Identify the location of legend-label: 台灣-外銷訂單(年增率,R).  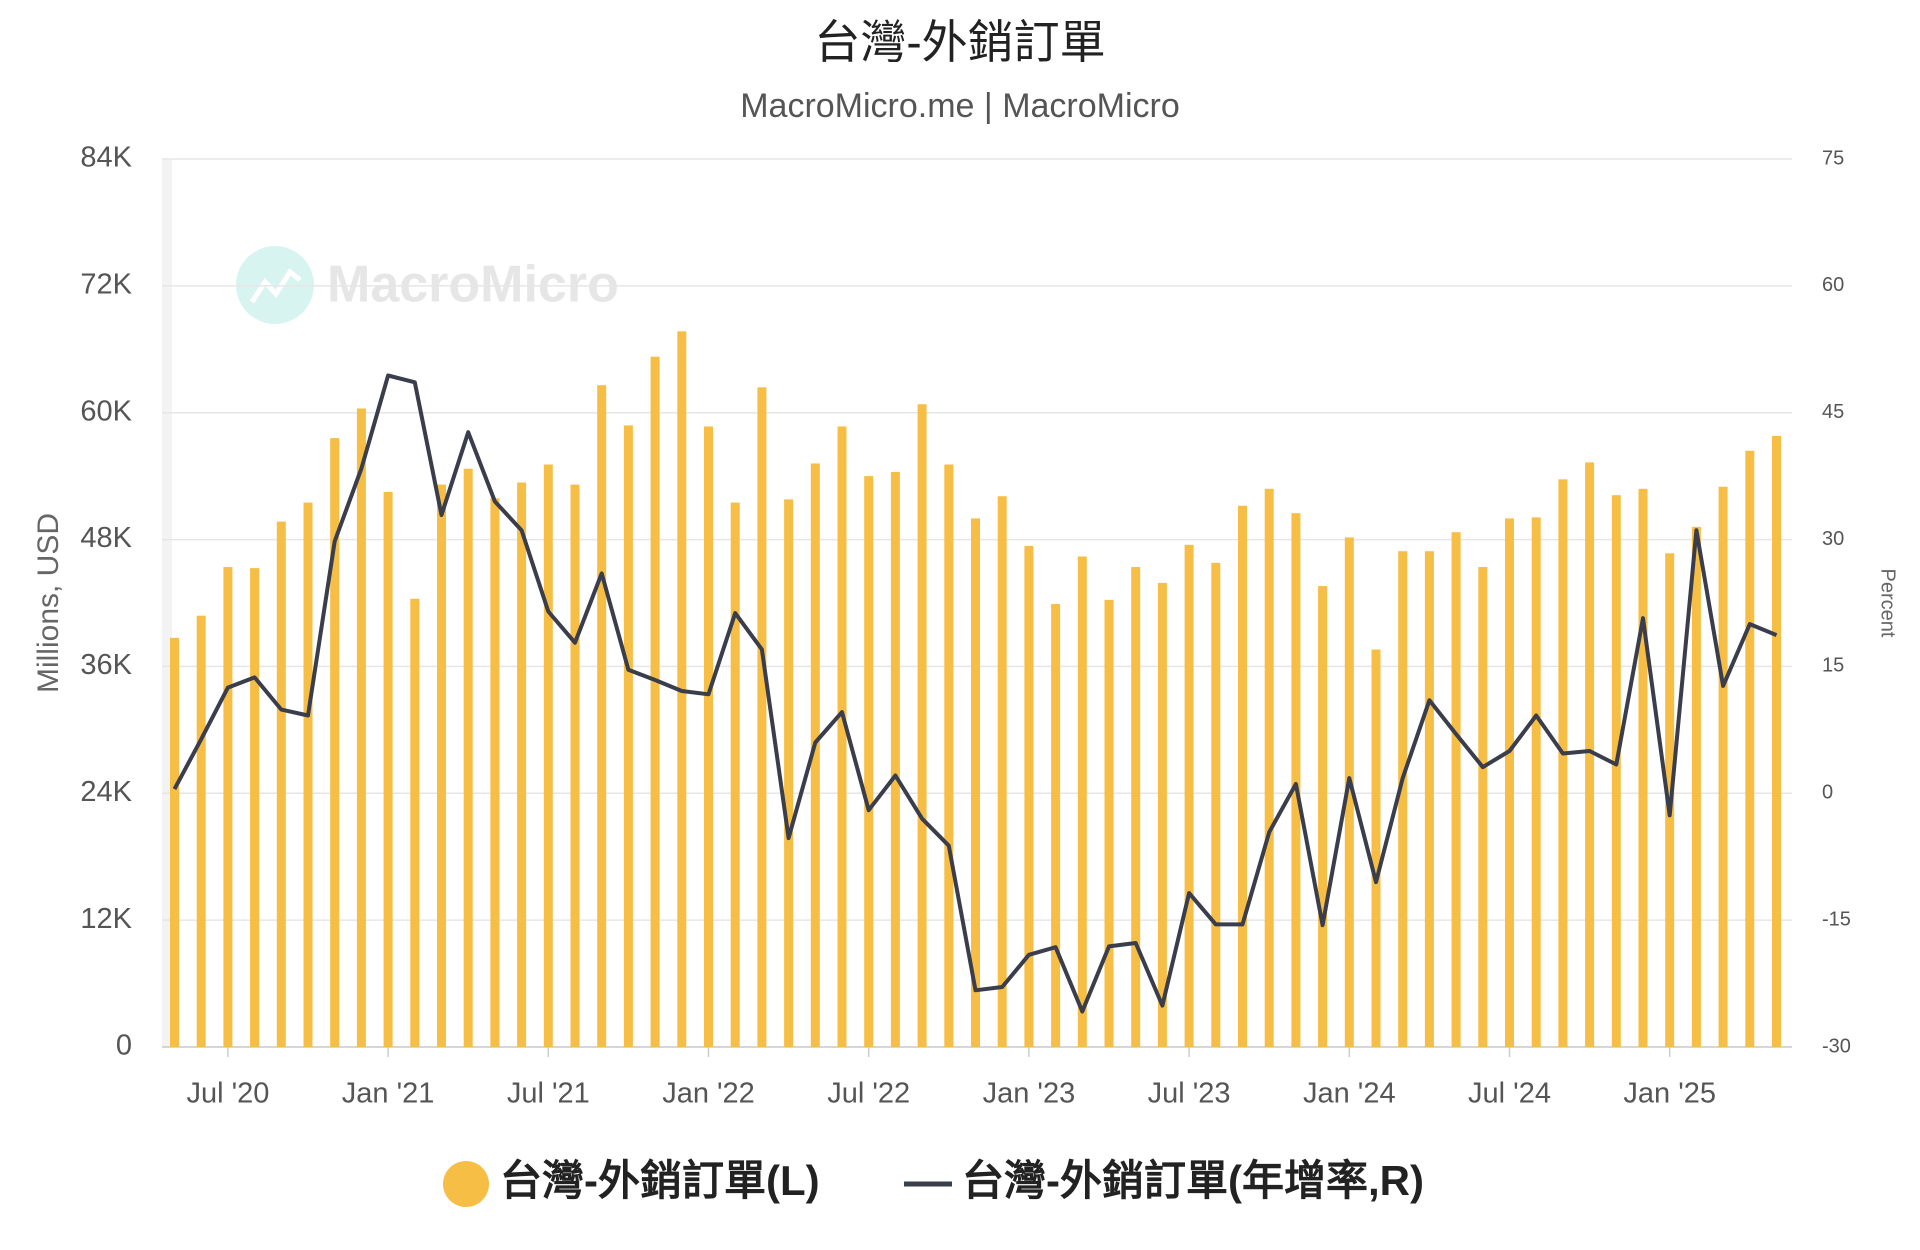
(1193, 1180).